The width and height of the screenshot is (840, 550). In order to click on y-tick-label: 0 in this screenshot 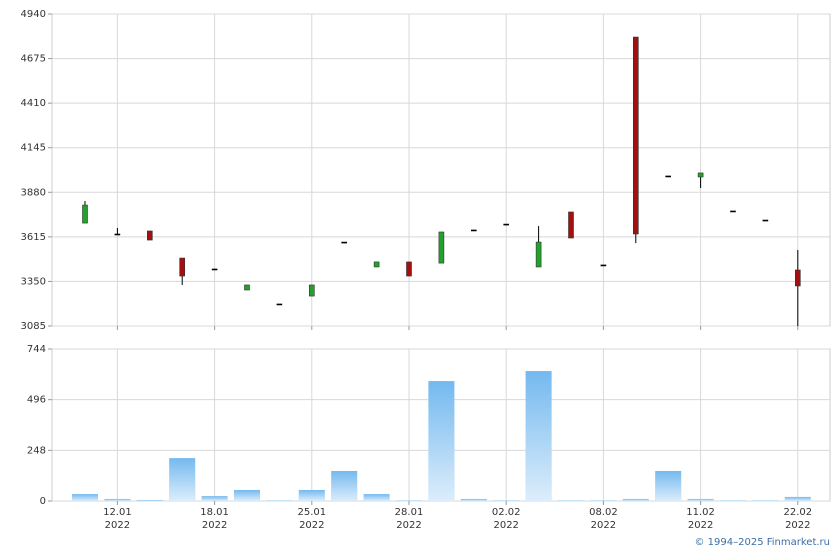, I will do `click(43, 501)`.